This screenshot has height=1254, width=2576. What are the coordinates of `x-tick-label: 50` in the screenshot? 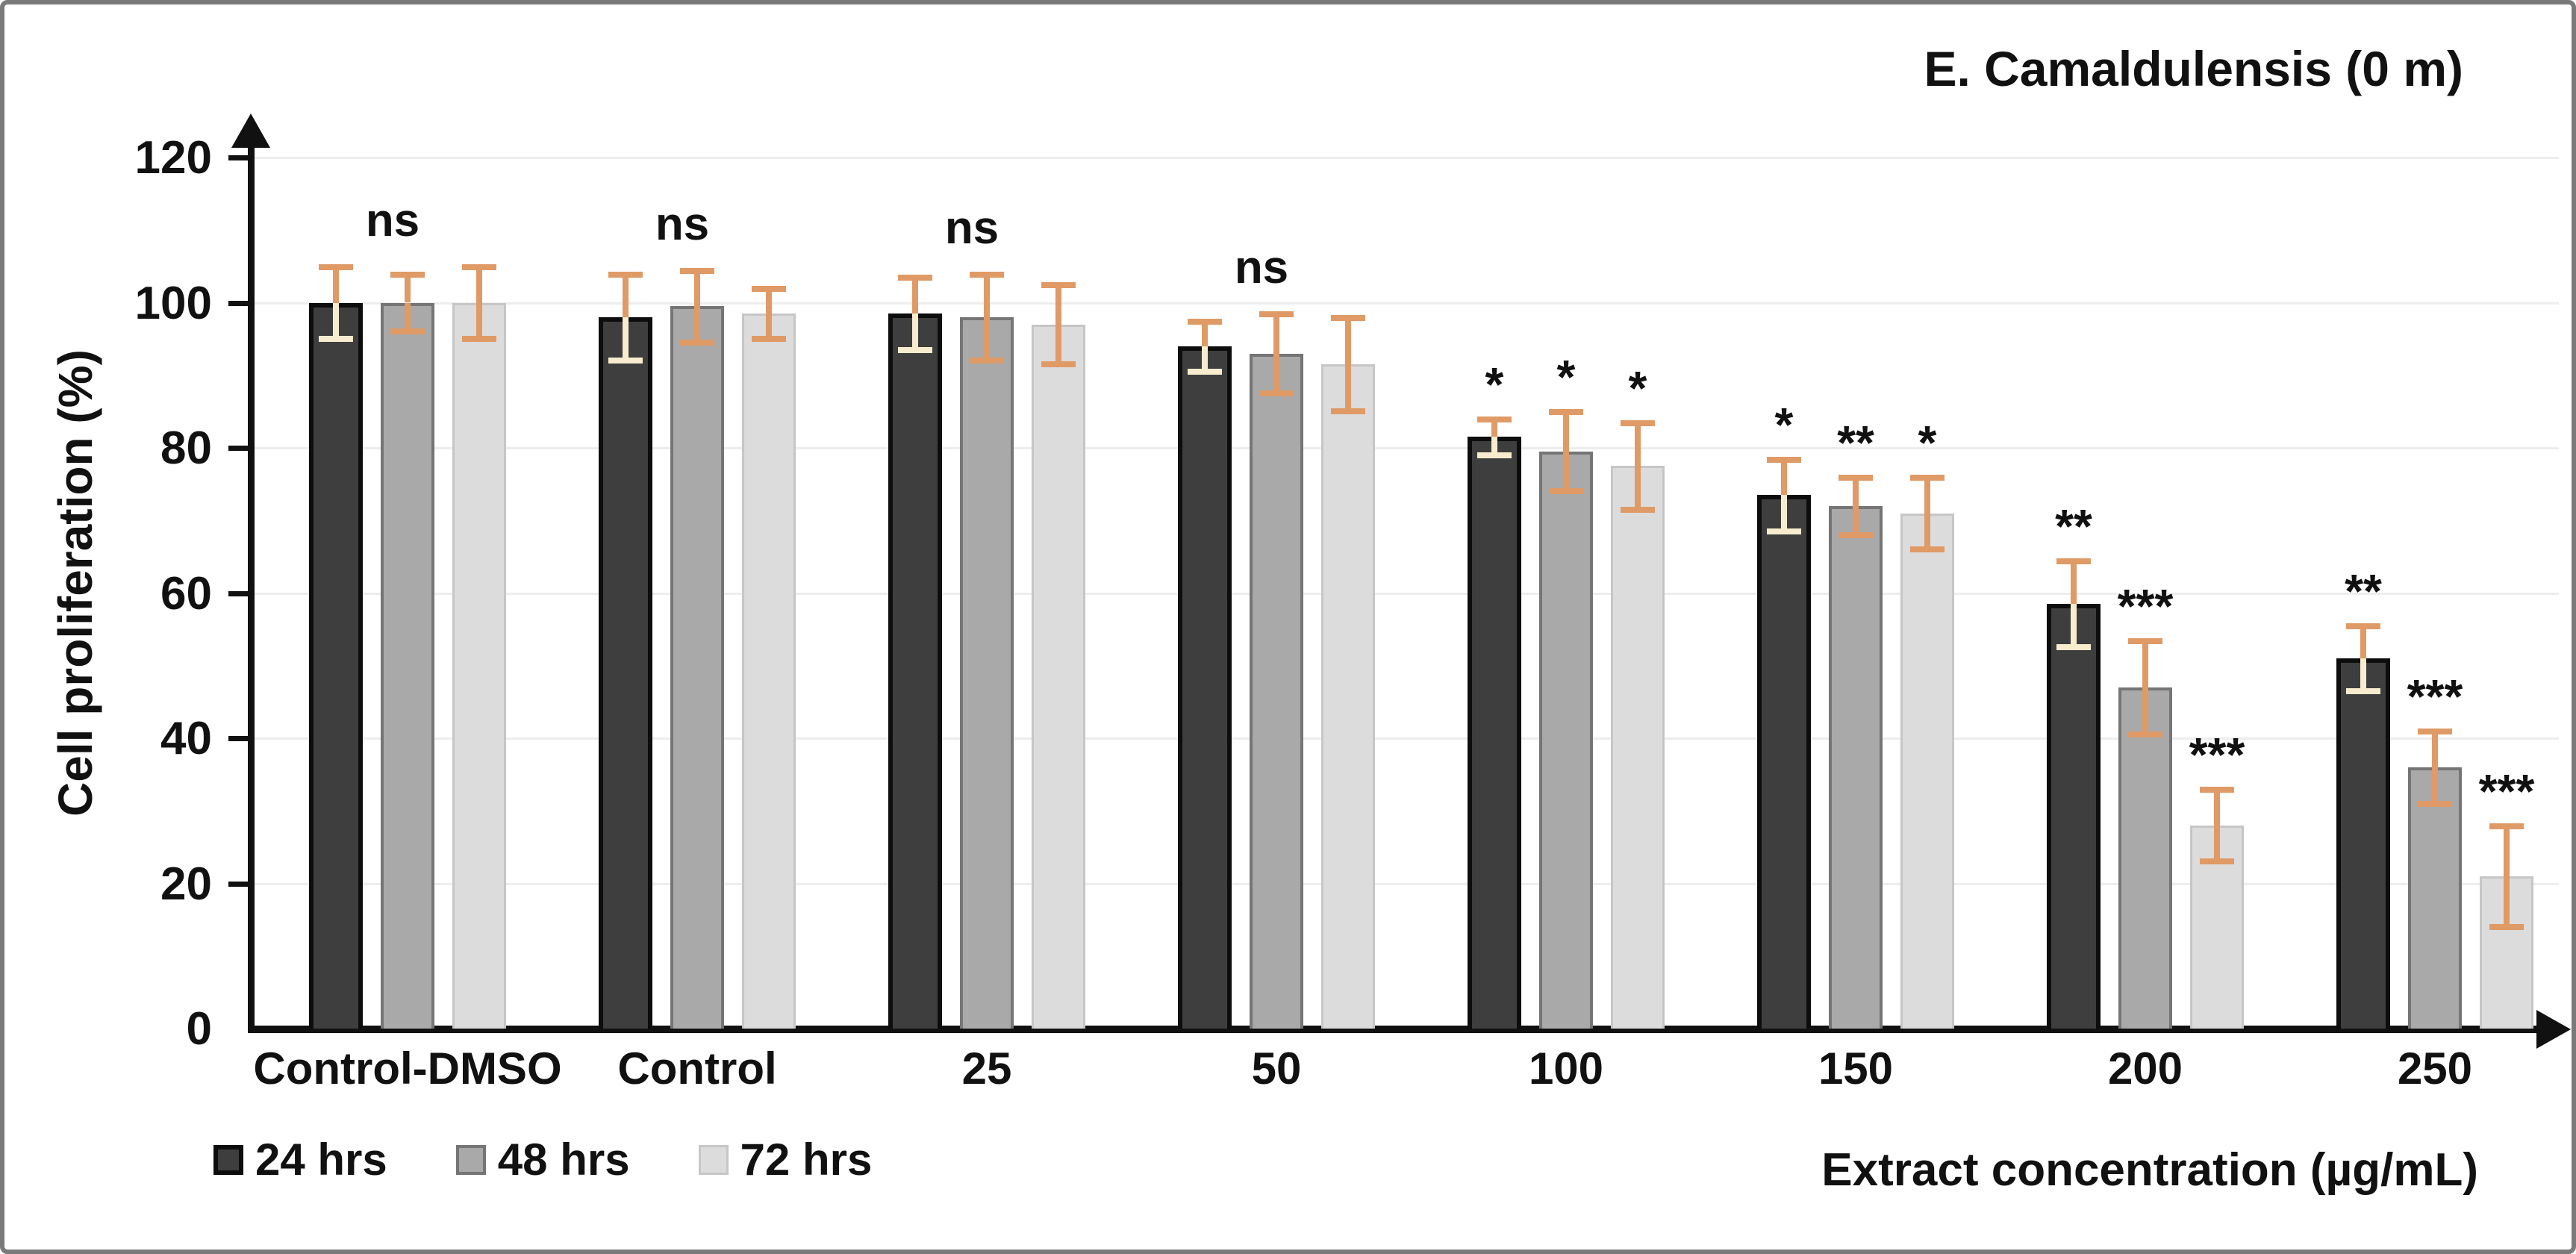 It's located at (1276, 1069).